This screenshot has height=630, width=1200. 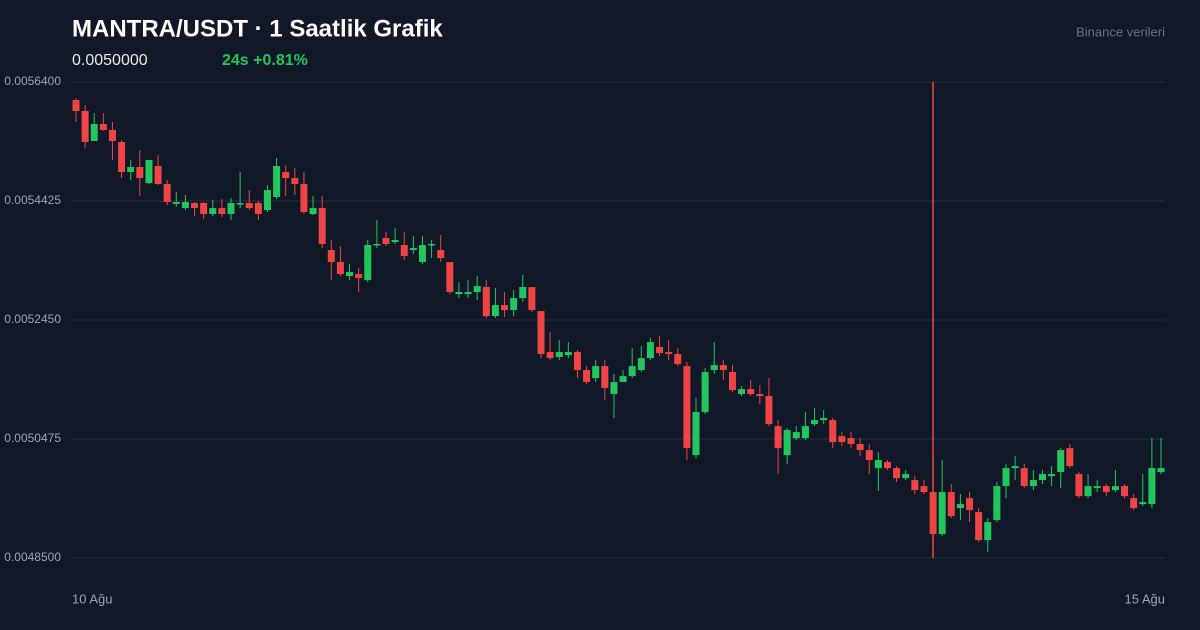 I want to click on y-tick-label: 0.0050475, so click(x=32, y=438).